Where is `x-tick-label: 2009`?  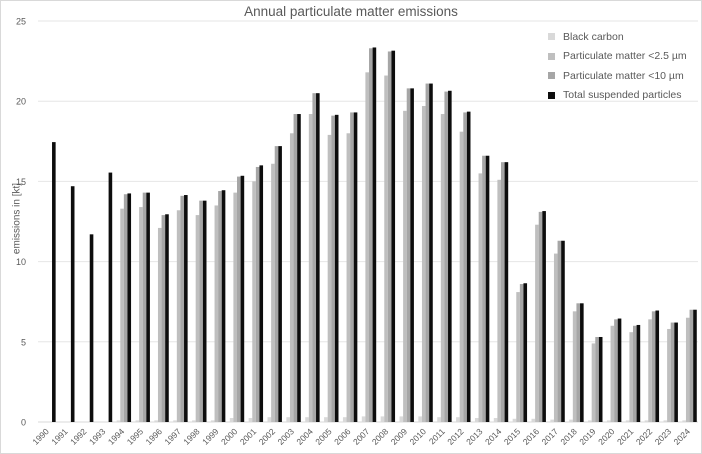
x-tick-label: 2009 is located at coordinates (399, 436).